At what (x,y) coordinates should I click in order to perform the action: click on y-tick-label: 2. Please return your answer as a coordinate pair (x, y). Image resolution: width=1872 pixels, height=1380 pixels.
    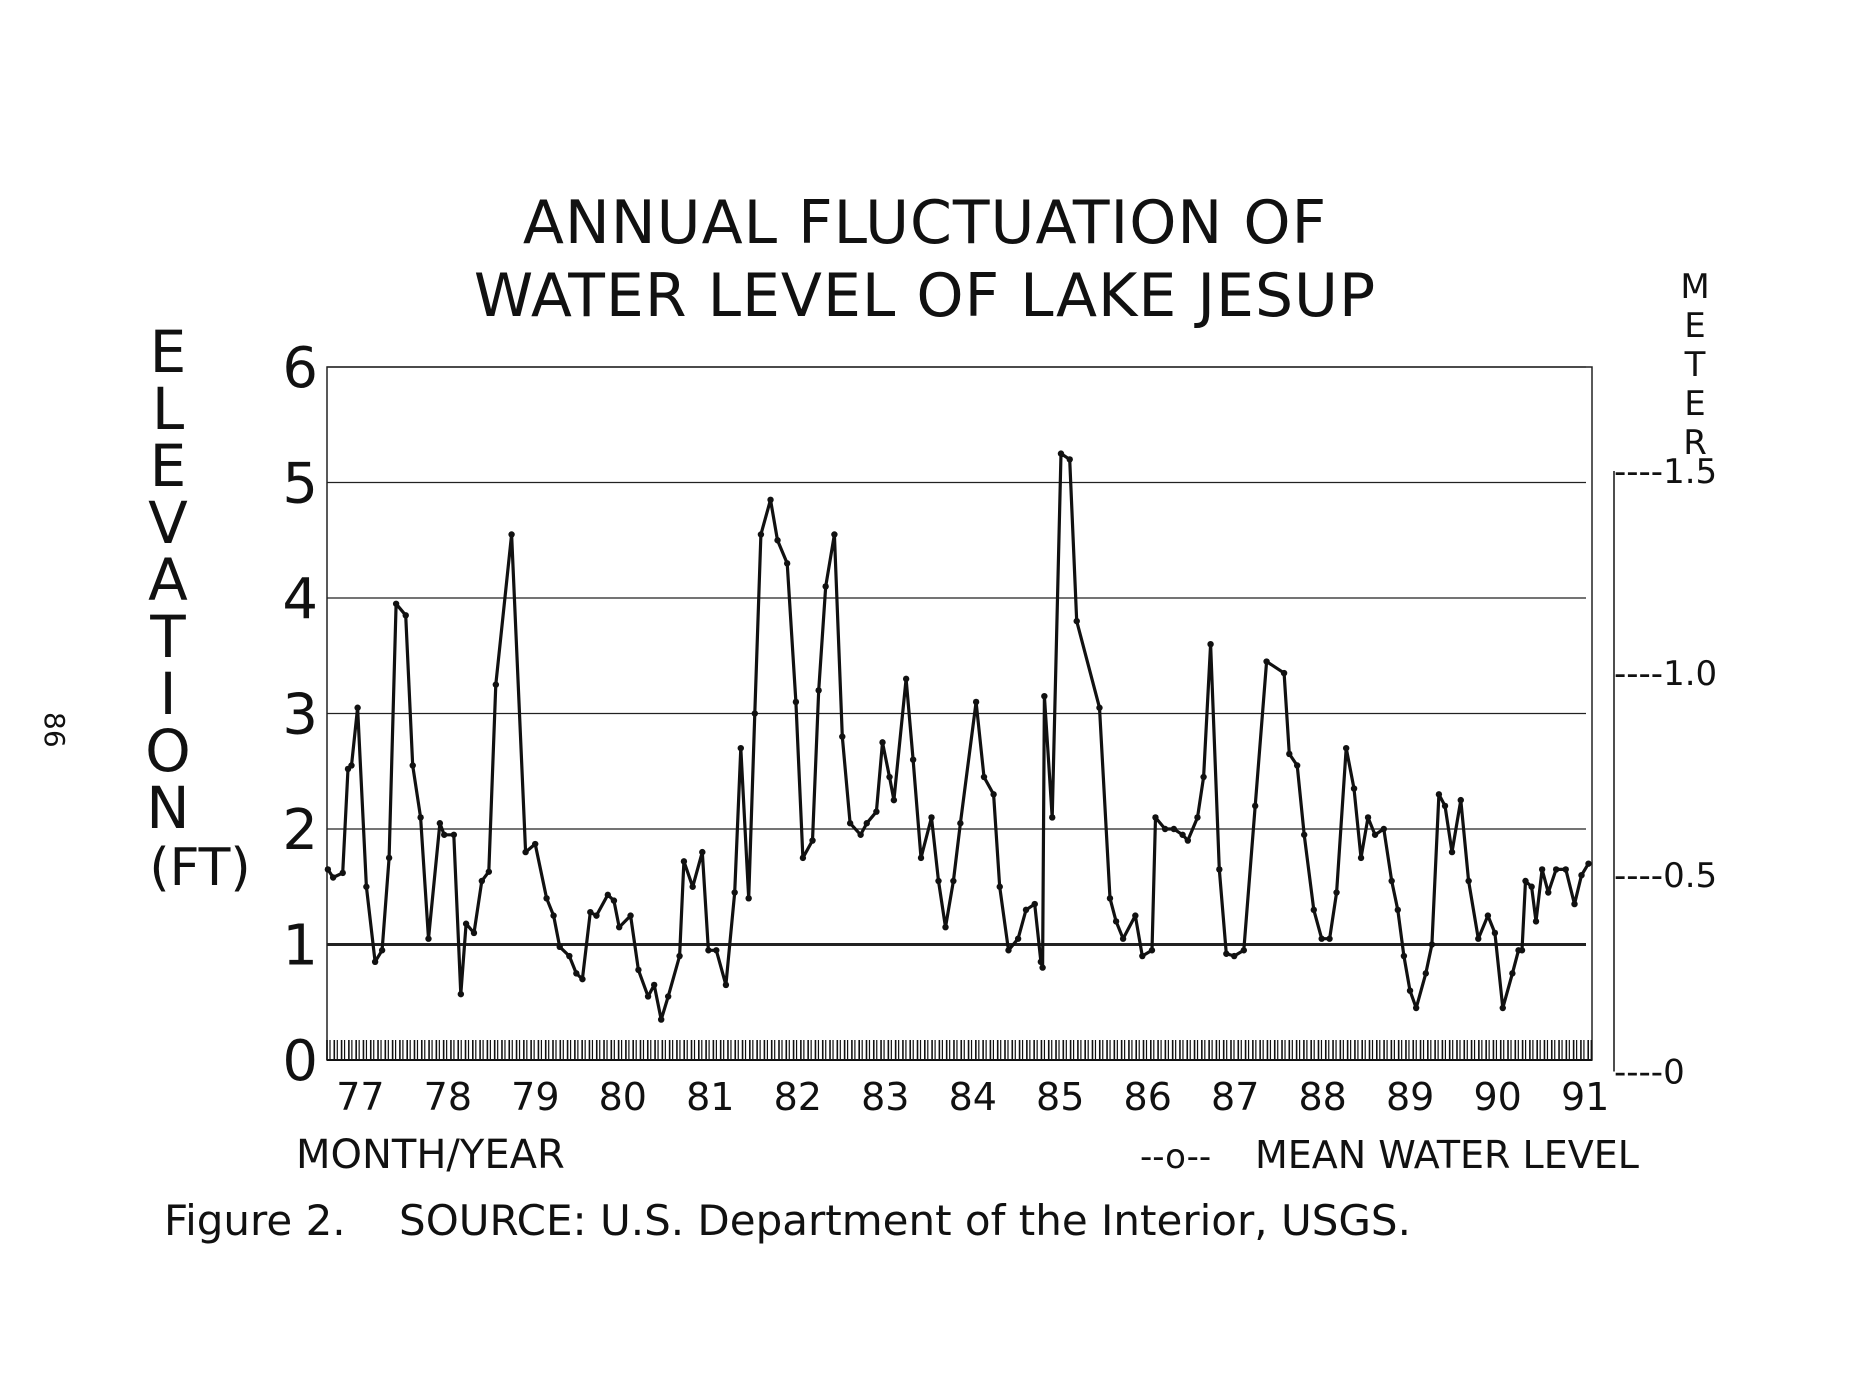
    Looking at the image, I should click on (300, 830).